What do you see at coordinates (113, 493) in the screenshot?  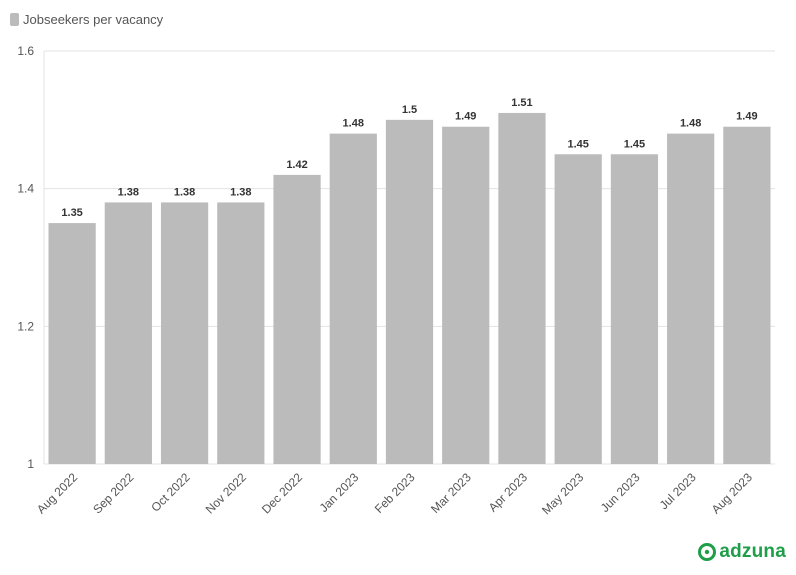 I see `x-tick-label: Sep 2022` at bounding box center [113, 493].